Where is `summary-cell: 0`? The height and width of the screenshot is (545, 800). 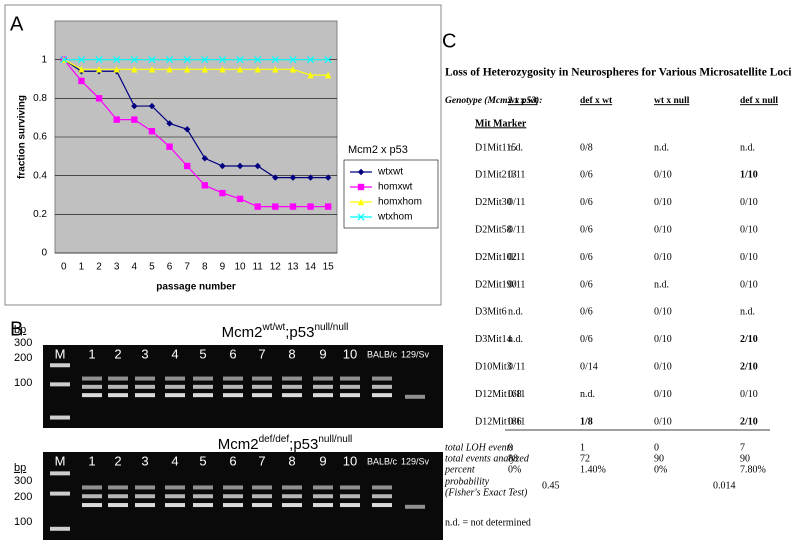
summary-cell: 0 is located at coordinates (510, 447).